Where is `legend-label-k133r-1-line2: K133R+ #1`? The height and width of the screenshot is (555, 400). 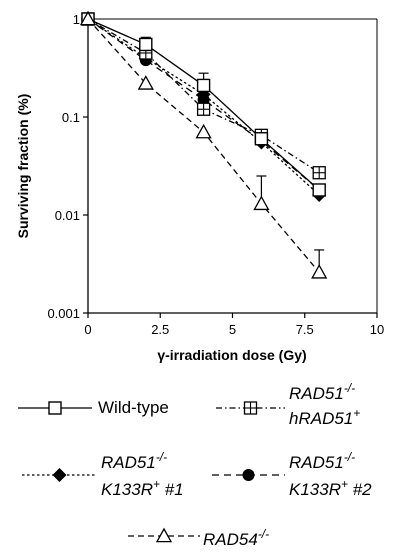
legend-label-k133r-1-line2: K133R+ #1 is located at coordinates (142, 488).